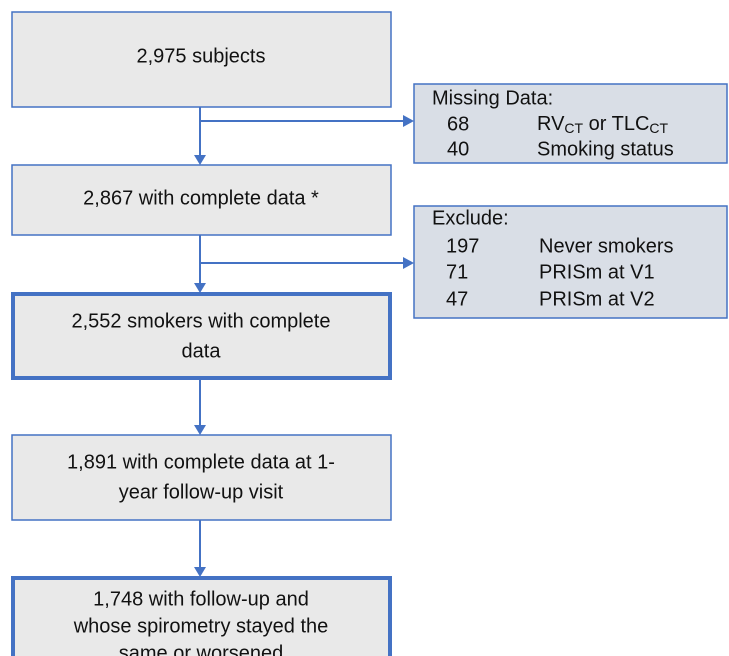 This screenshot has height=656, width=729. Describe the element at coordinates (457, 299) in the screenshot. I see `item-count: 47` at that location.